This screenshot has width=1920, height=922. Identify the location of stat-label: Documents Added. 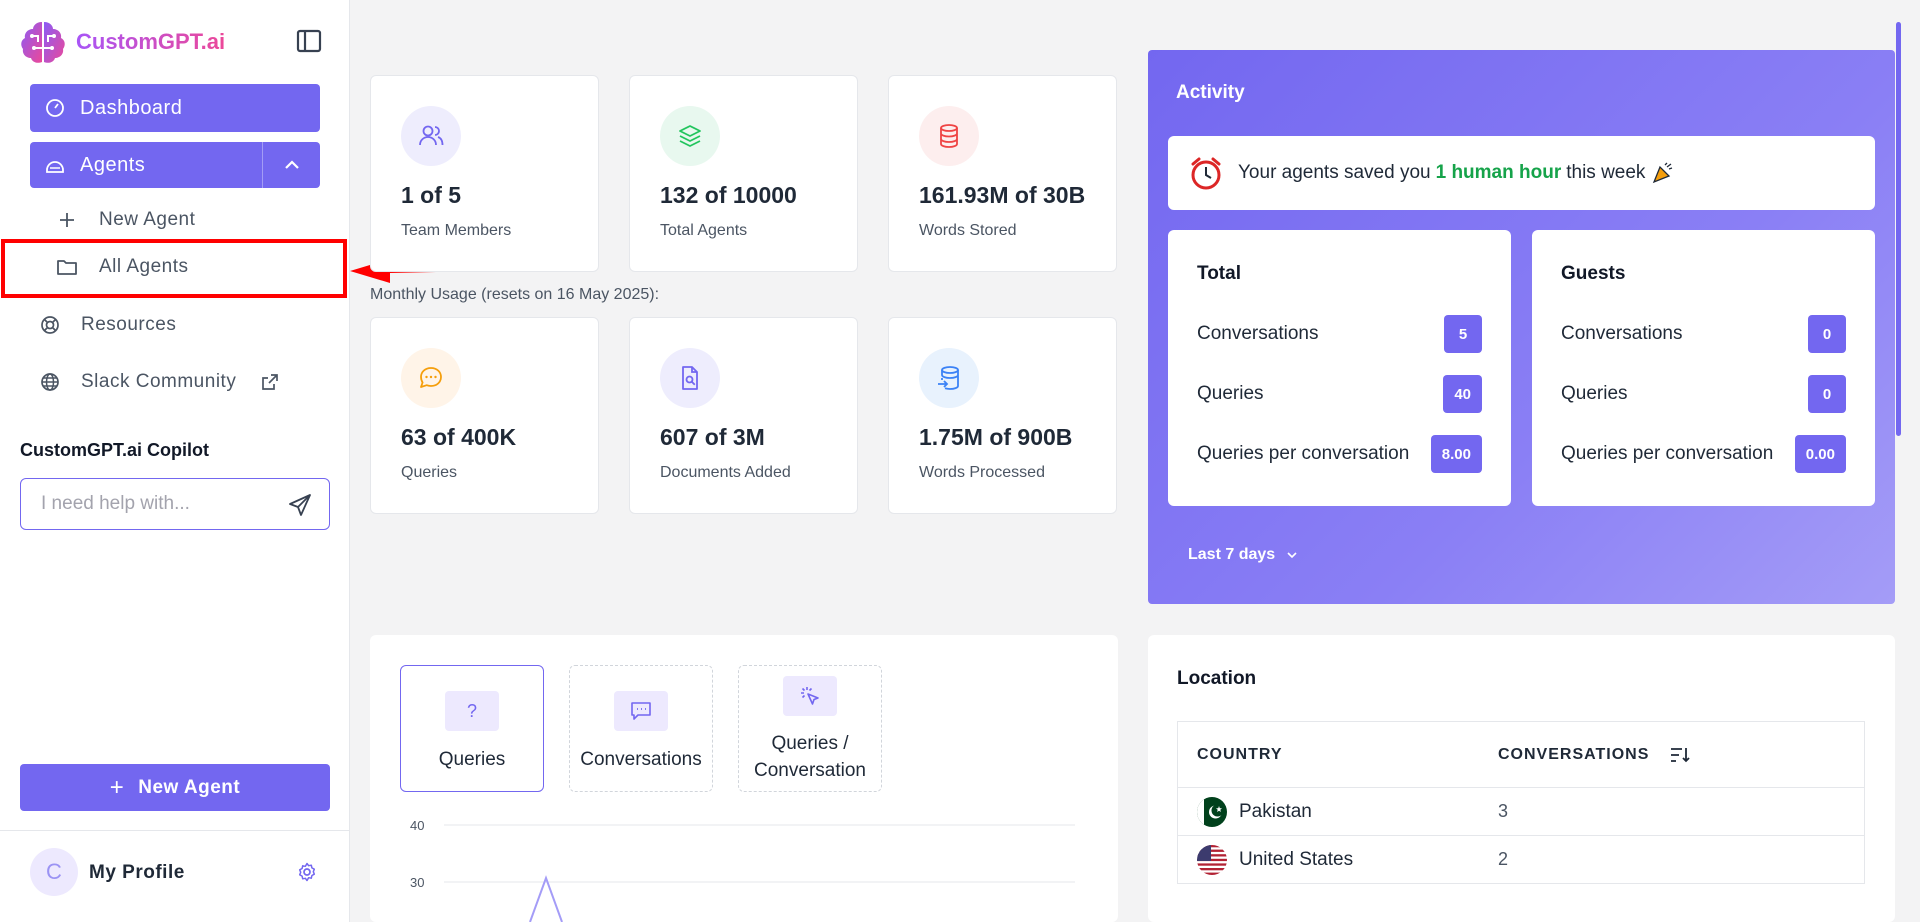
(725, 472).